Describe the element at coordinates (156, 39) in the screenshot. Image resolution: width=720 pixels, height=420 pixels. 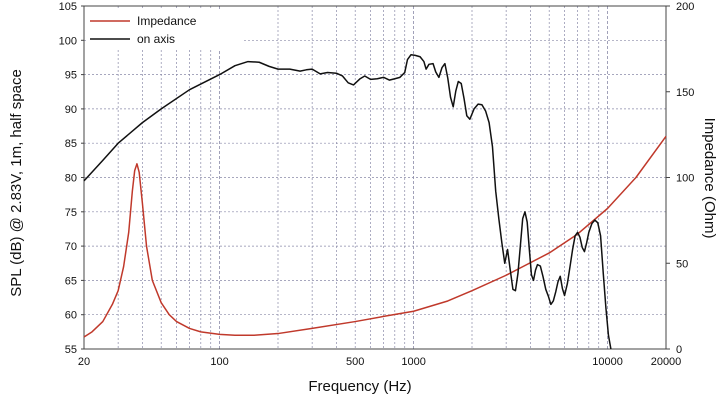
I see `legend-label-on-axis: on axis` at that location.